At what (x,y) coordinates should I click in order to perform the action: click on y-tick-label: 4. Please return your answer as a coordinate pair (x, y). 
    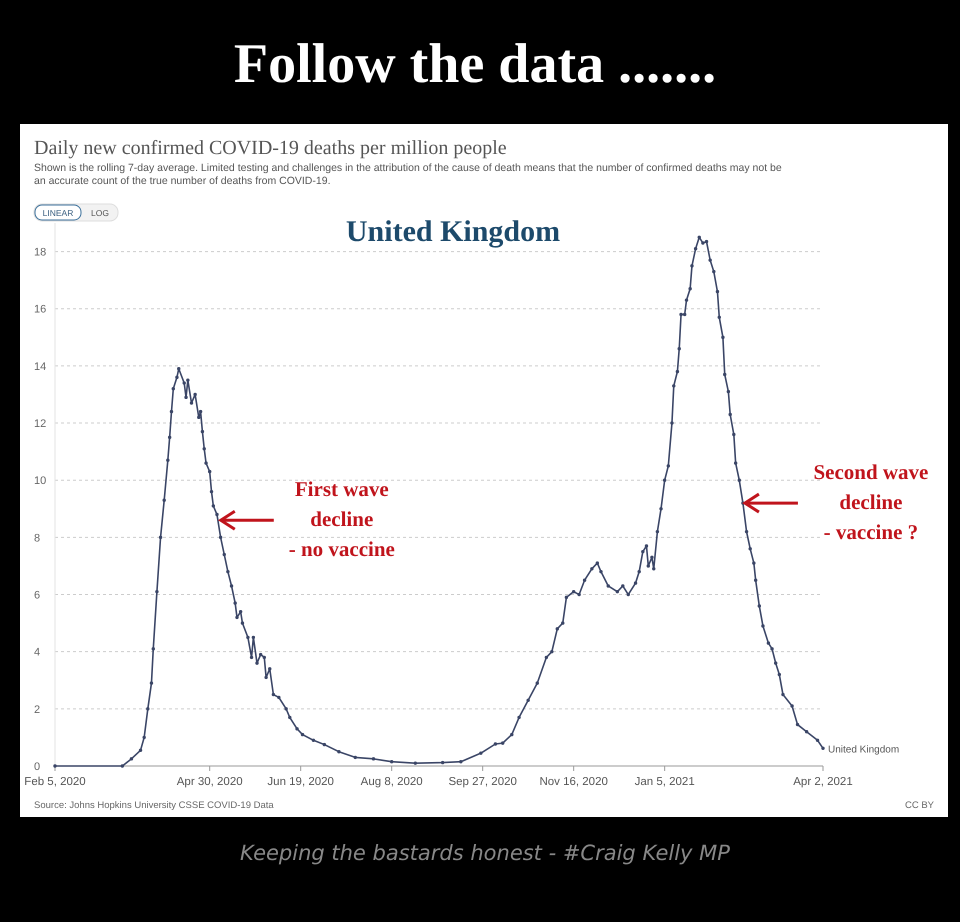
    Looking at the image, I should click on (37, 652).